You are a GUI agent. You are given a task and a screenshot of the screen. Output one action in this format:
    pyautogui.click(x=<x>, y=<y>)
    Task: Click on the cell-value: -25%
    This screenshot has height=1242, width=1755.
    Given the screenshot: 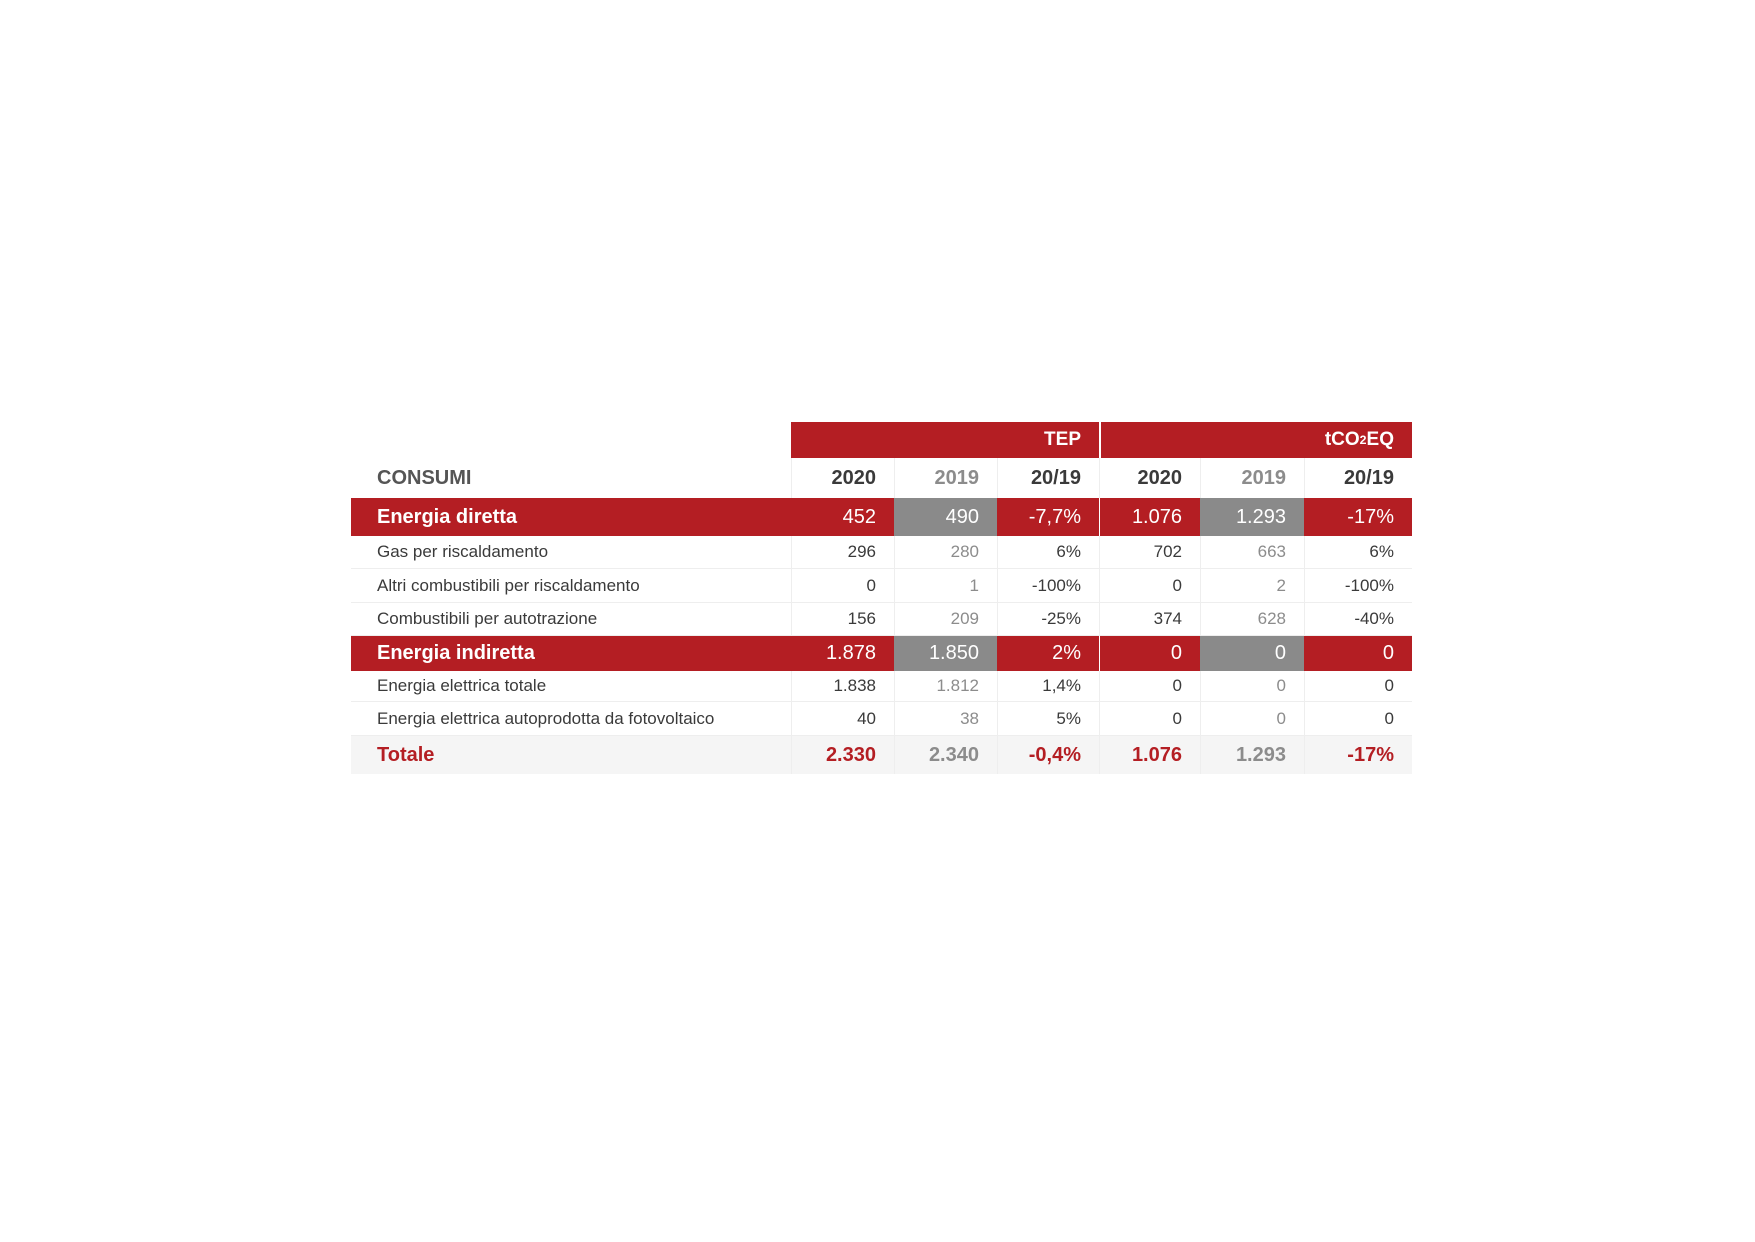 What is the action you would take?
    pyautogui.click(x=1048, y=619)
    